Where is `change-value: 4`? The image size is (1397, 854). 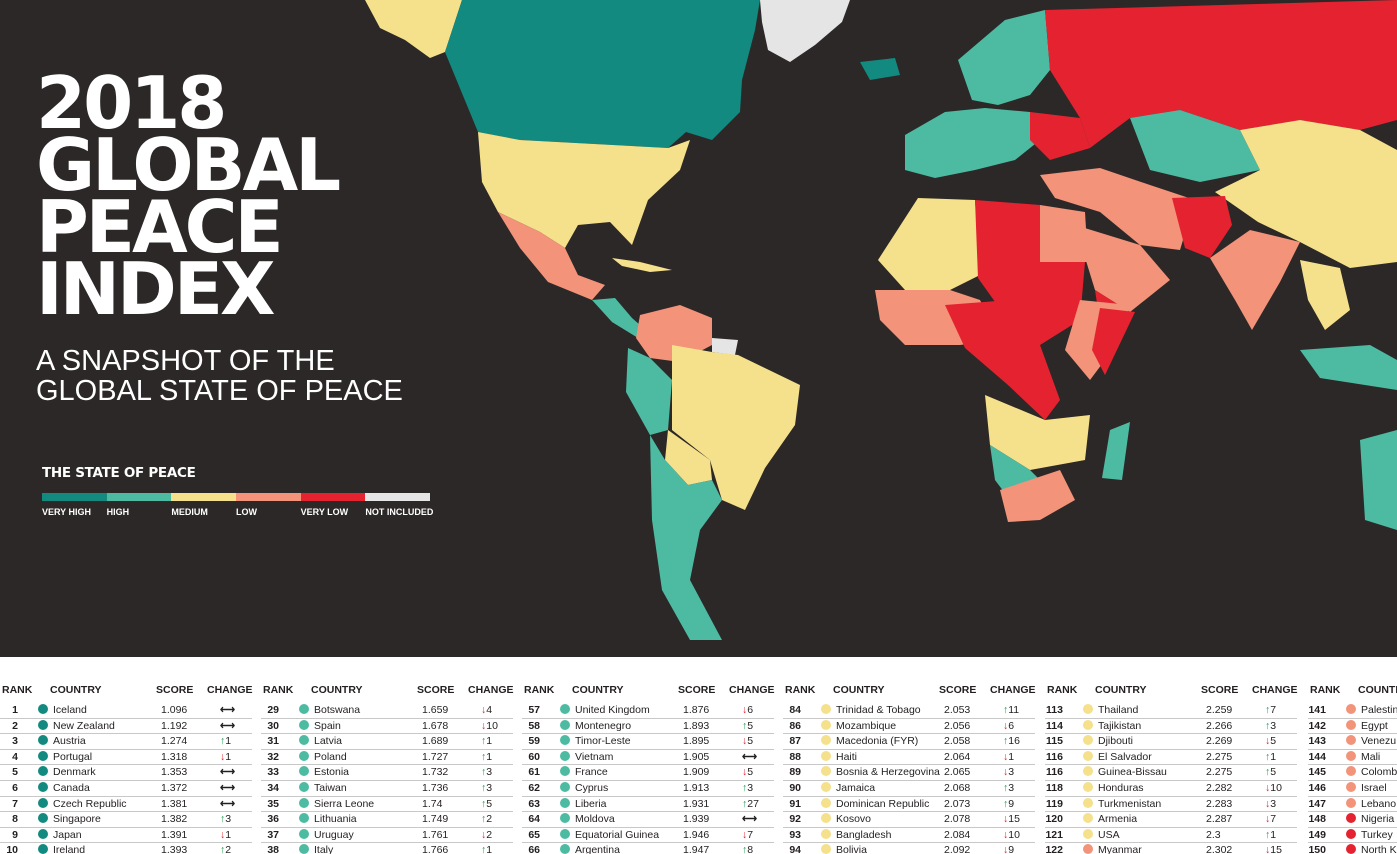
change-value: 4 is located at coordinates (489, 710).